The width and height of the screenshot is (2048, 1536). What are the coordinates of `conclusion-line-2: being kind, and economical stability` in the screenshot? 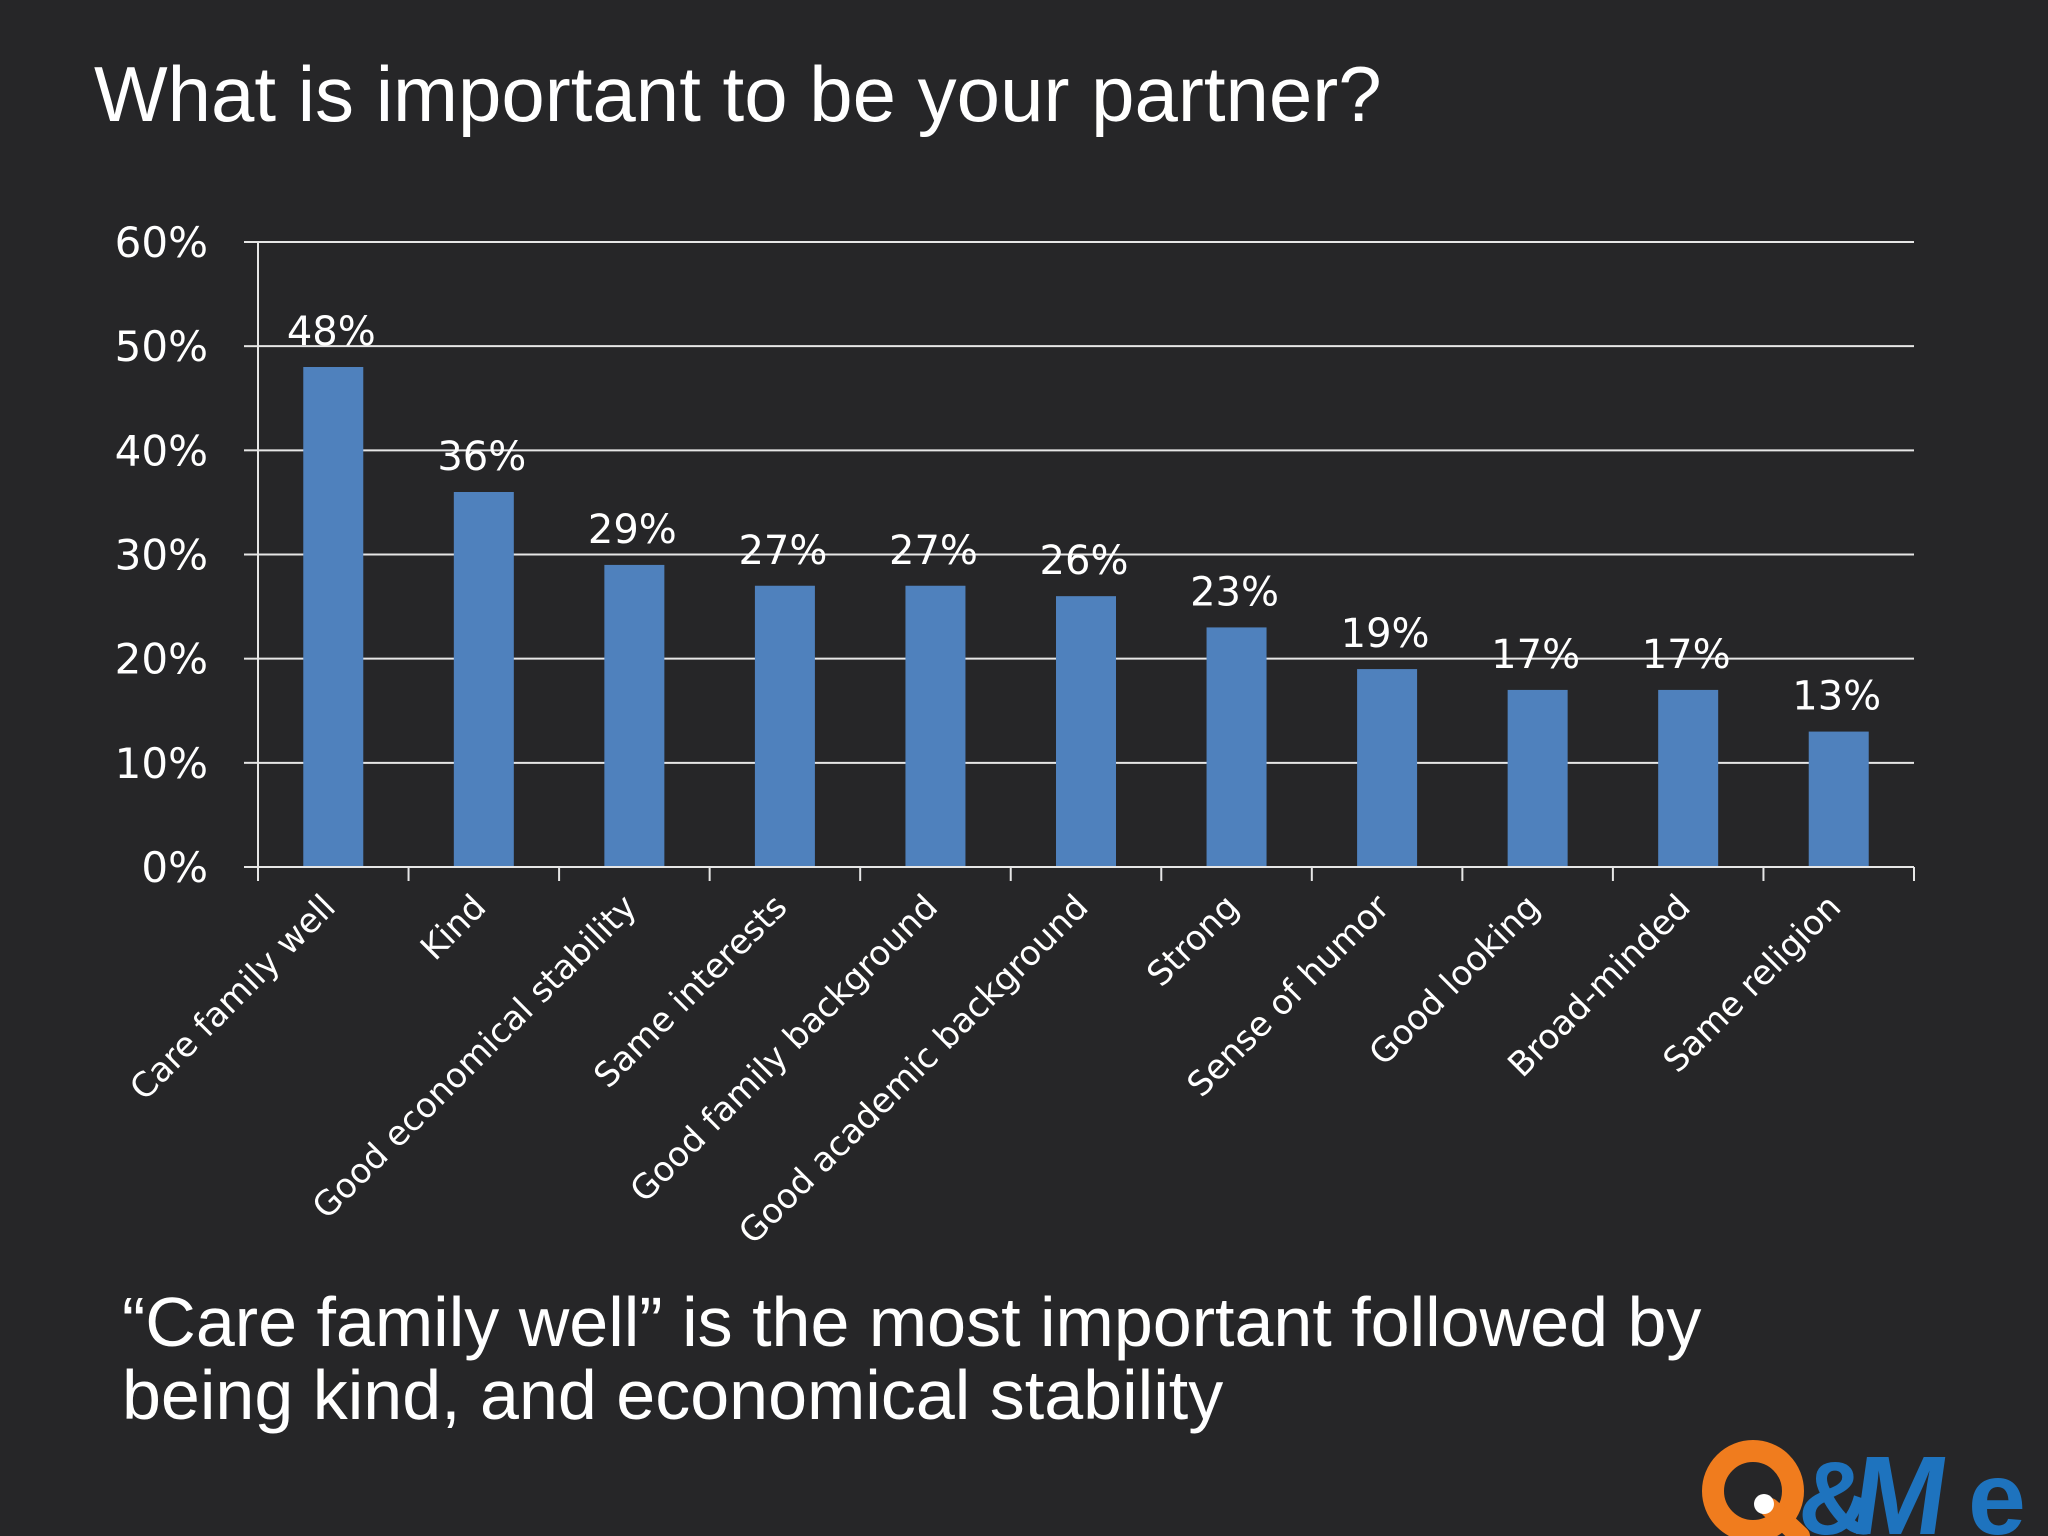 It's located at (673, 1395).